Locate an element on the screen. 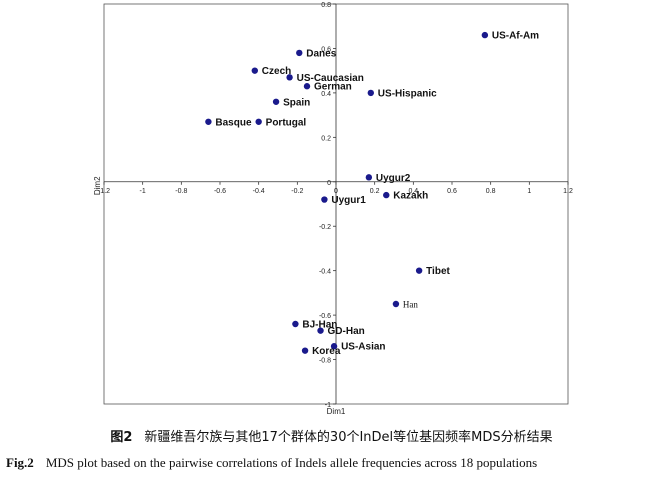  point-label: US-Af-Am is located at coordinates (515, 36).